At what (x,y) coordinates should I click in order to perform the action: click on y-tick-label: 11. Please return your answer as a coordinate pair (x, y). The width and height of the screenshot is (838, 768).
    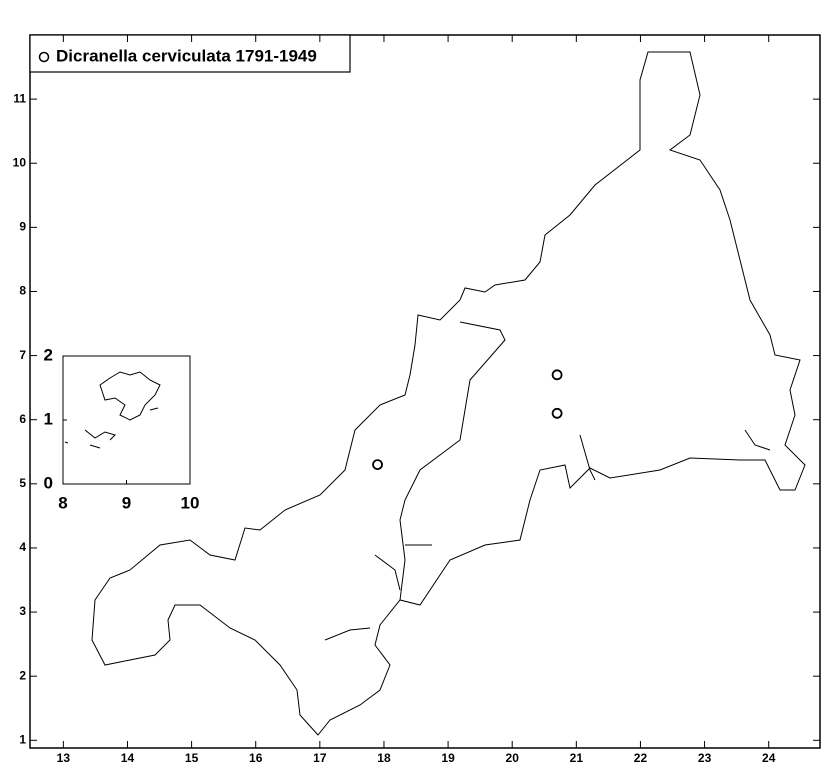
    Looking at the image, I should click on (19, 98).